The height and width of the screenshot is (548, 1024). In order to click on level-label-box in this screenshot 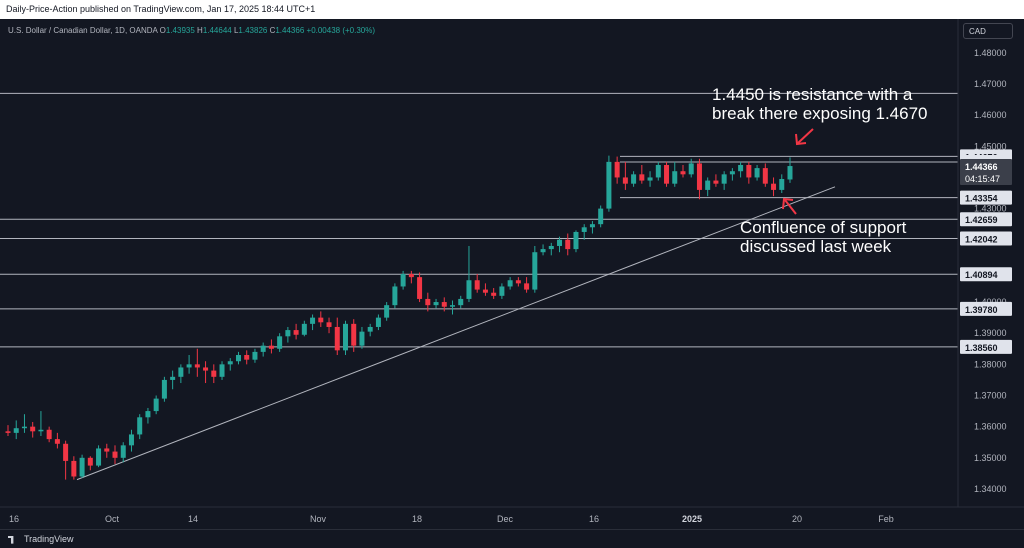, I will do `click(986, 219)`.